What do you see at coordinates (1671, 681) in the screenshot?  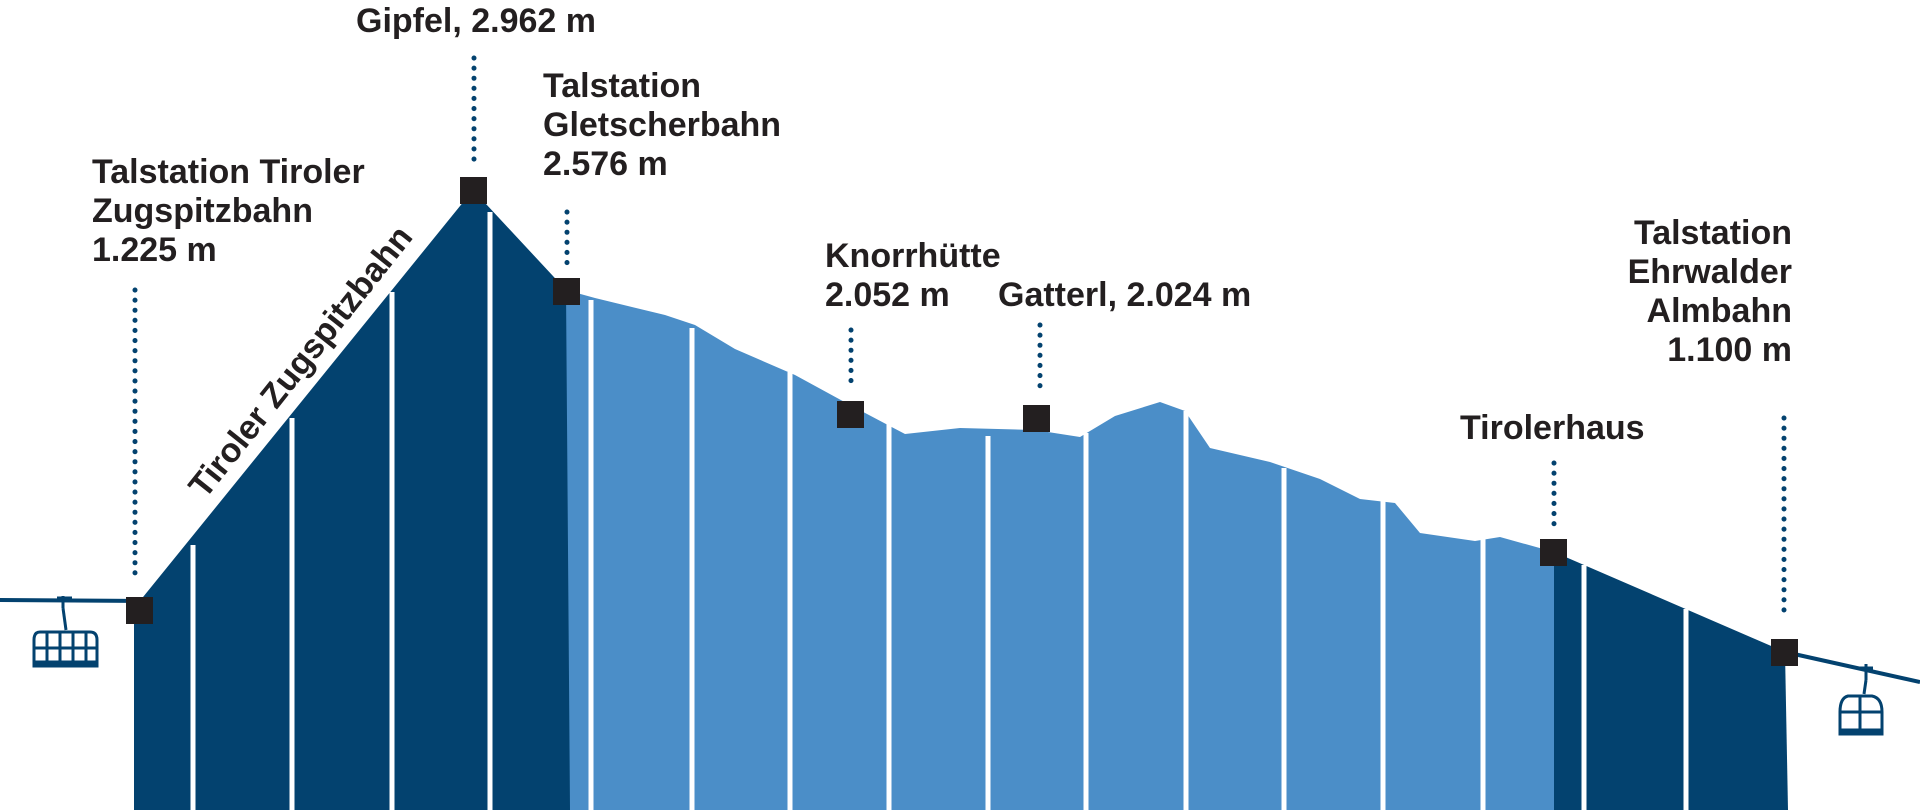 I see `profile-dark-section-right` at bounding box center [1671, 681].